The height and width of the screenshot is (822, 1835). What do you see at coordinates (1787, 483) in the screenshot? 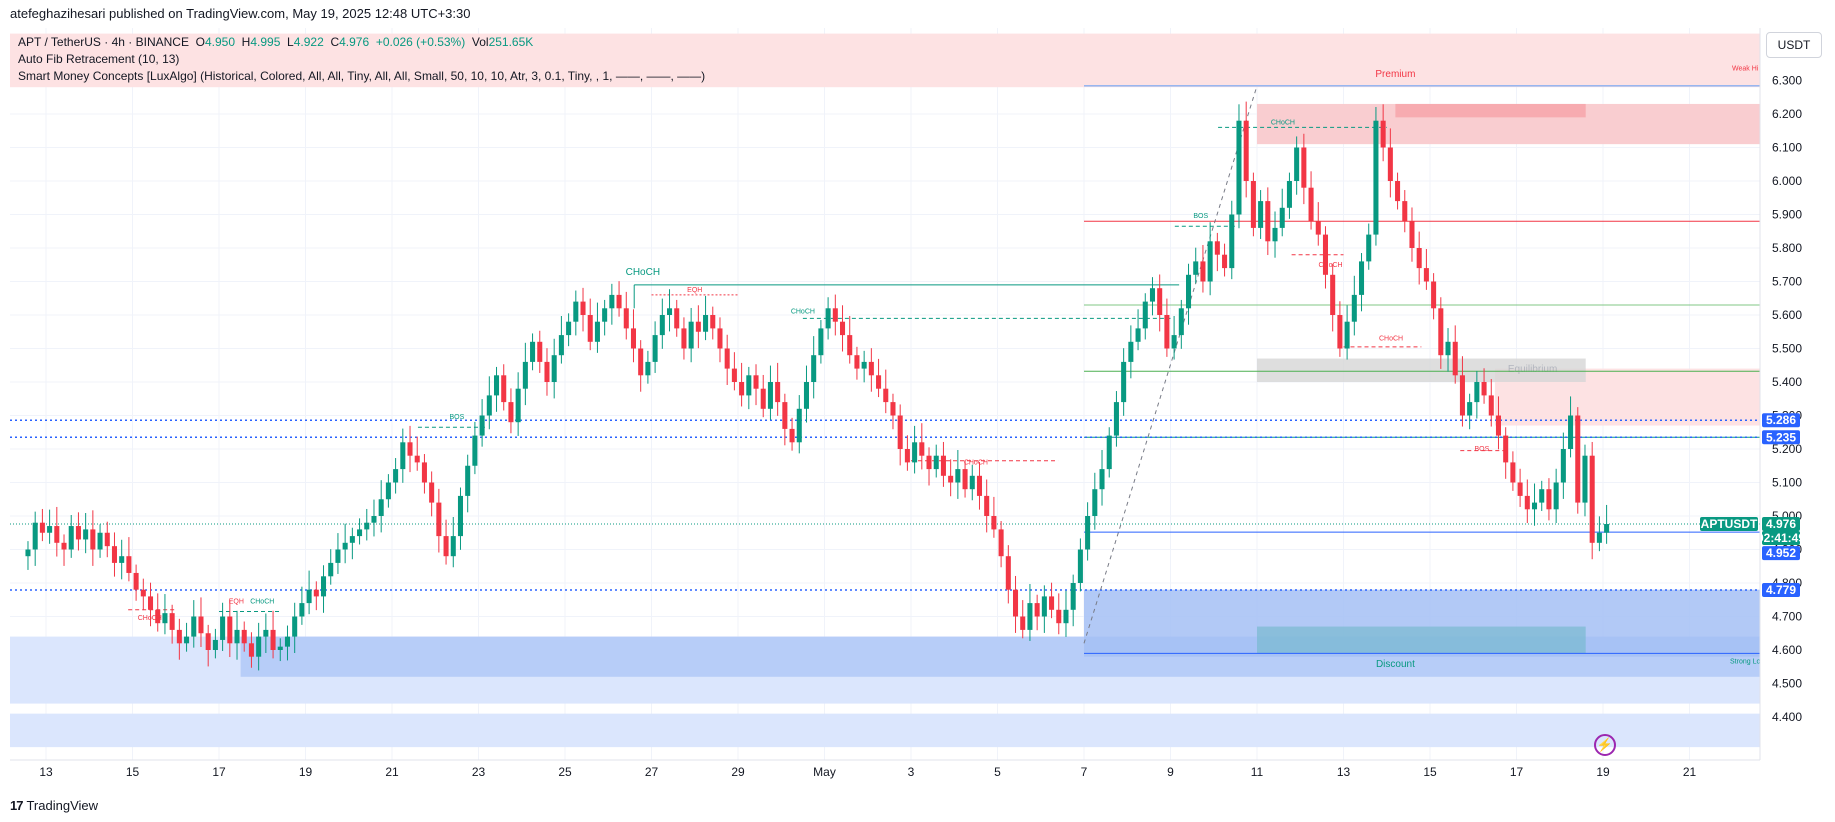
I see `y-tick-label: 5.100` at bounding box center [1787, 483].